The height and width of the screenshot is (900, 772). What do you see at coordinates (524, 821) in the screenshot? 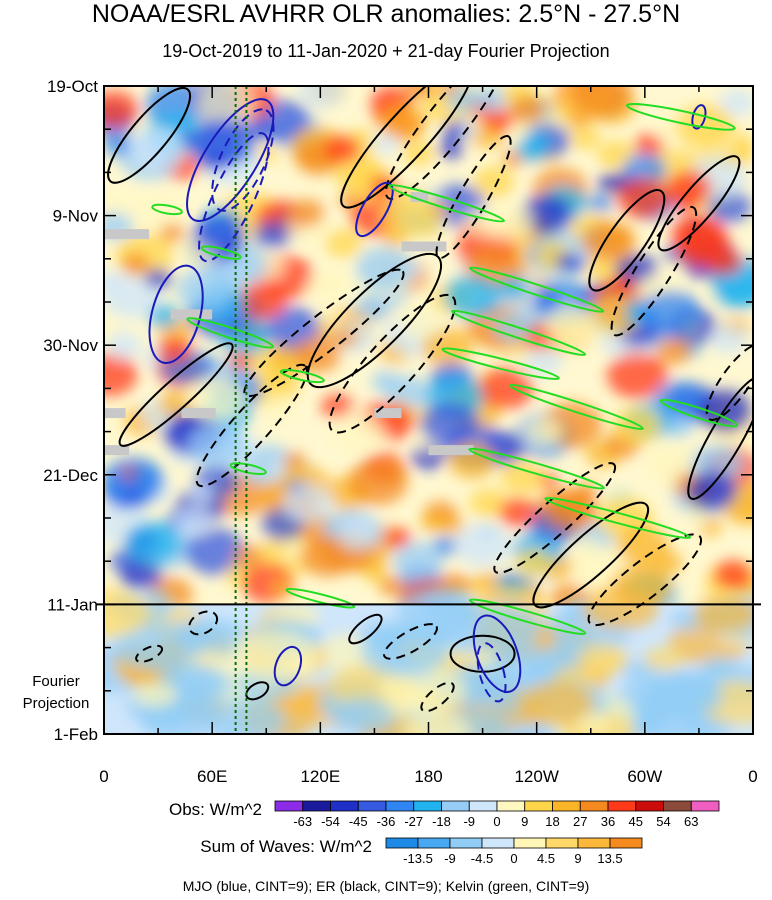
I see `colorbar-tick: 9` at bounding box center [524, 821].